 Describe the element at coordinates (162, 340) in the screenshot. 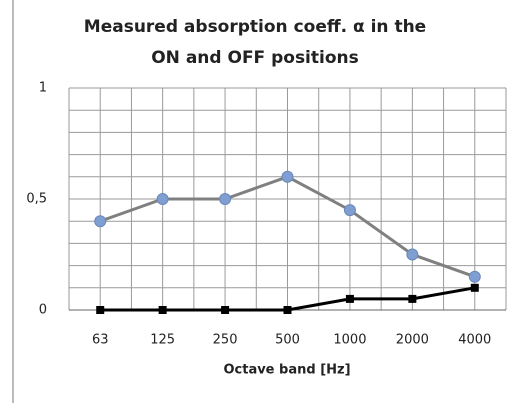

I see `x-tick-label: 125` at that location.